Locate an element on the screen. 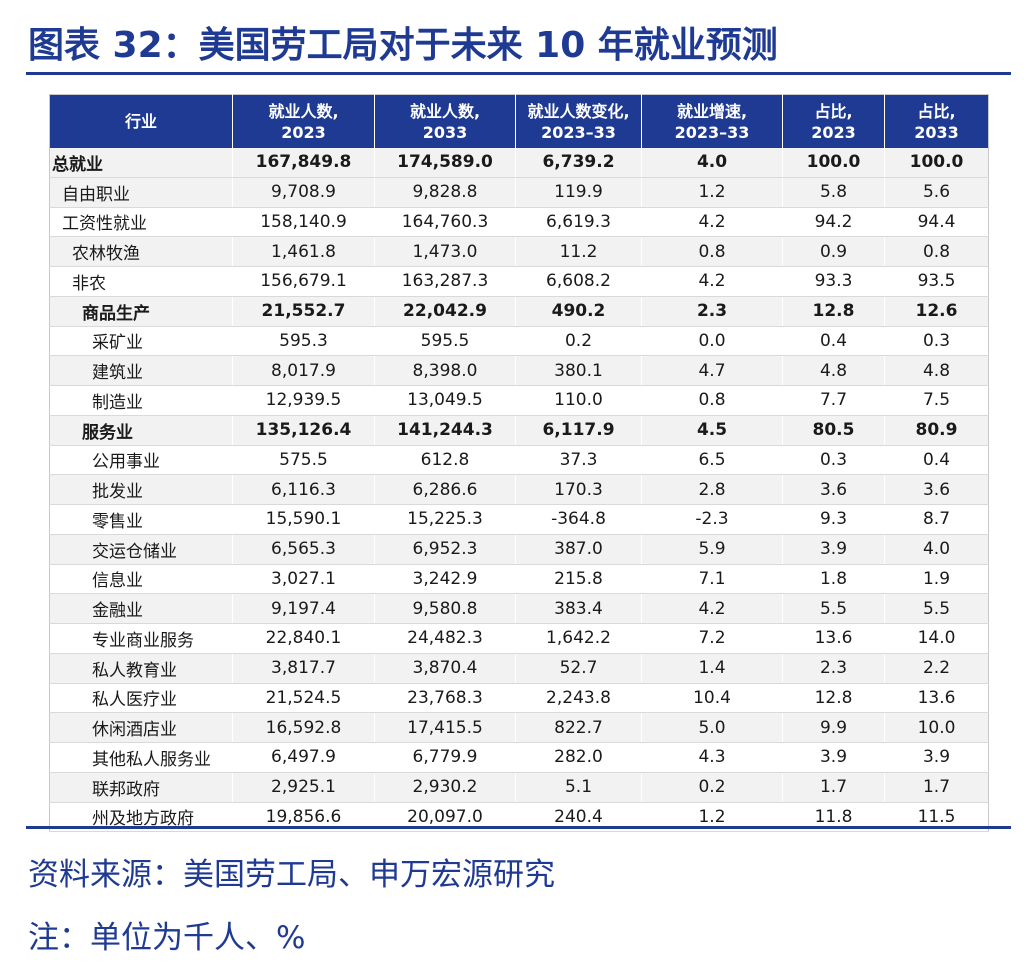 Image resolution: width=1029 pixels, height=968 pixels. value-cell: 93.5 is located at coordinates (936, 281).